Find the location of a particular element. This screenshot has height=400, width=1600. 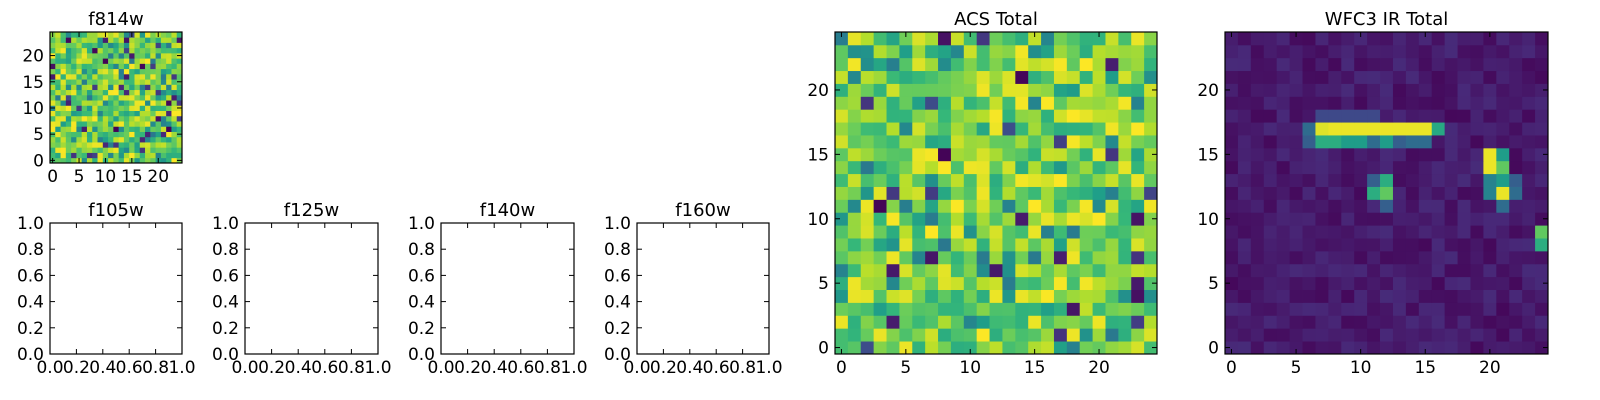

y-tick-label: 1.0 is located at coordinates (30, 224).